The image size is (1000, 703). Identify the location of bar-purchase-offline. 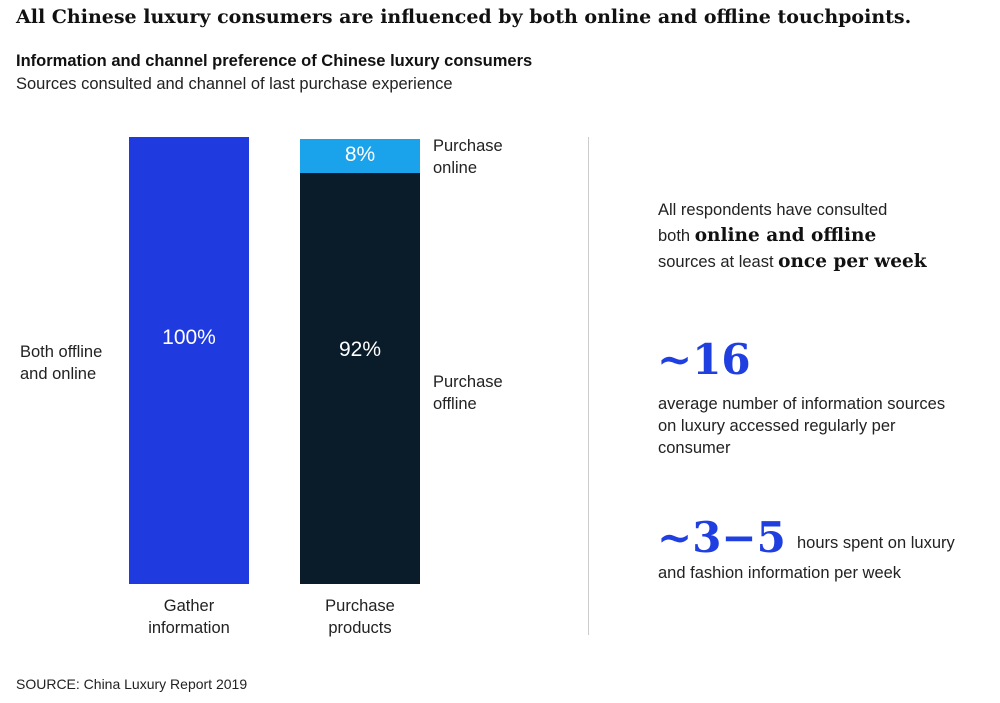
(360, 378).